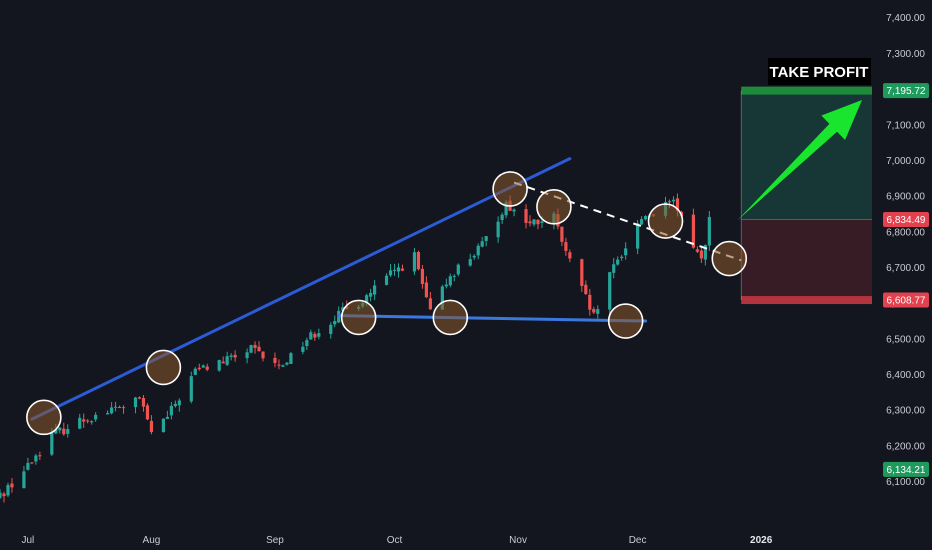 The image size is (932, 550). I want to click on x-tick-label: Jul, so click(28, 540).